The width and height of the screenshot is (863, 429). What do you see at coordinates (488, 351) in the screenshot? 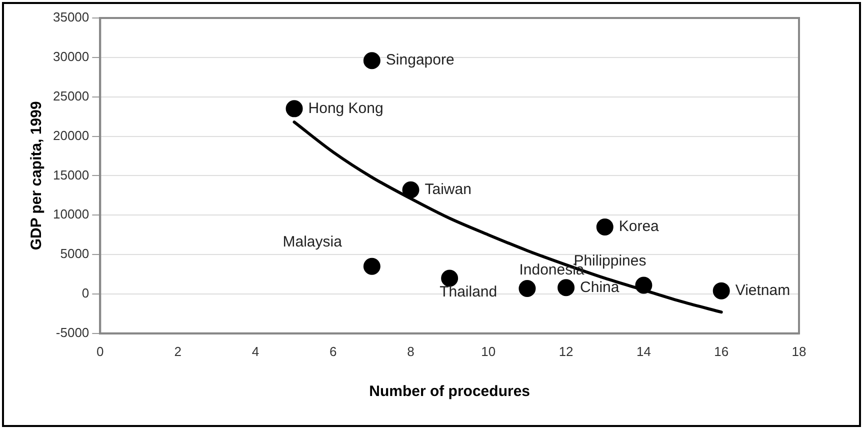
I see `x-tick-label: 10` at bounding box center [488, 351].